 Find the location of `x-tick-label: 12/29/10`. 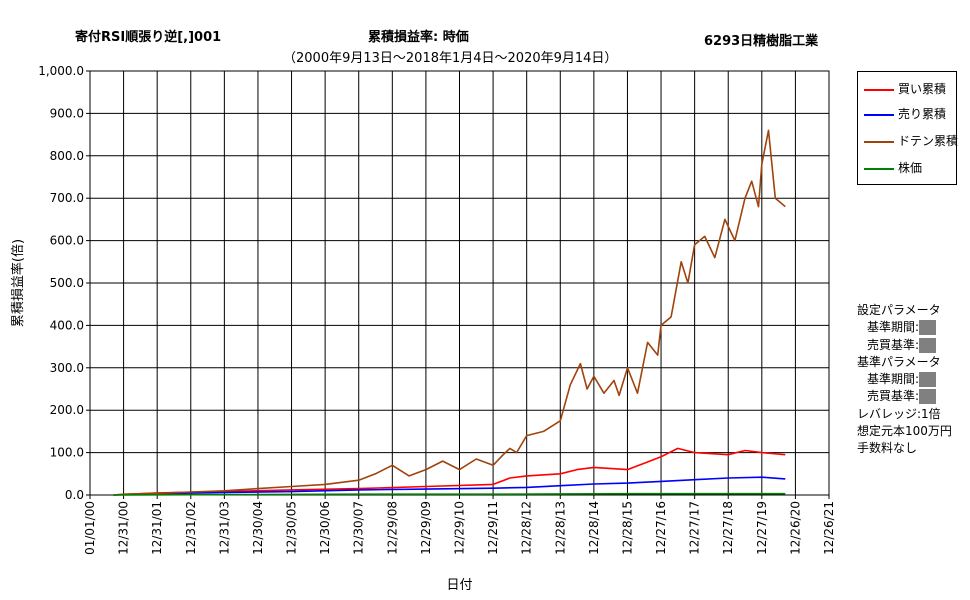

x-tick-label: 12/29/10 is located at coordinates (460, 528).